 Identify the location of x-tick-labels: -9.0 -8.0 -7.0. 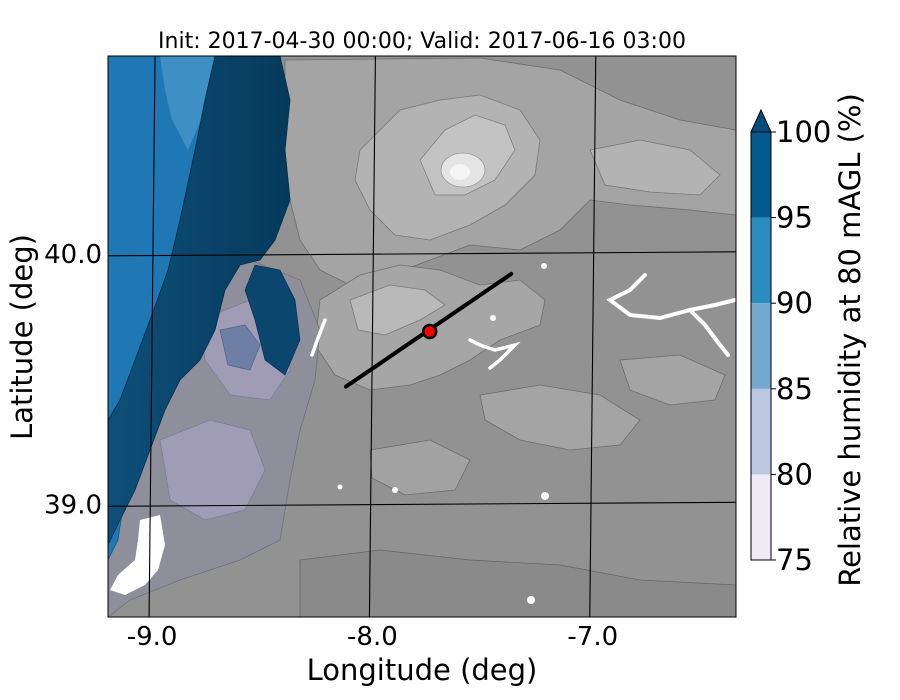
(372, 637).